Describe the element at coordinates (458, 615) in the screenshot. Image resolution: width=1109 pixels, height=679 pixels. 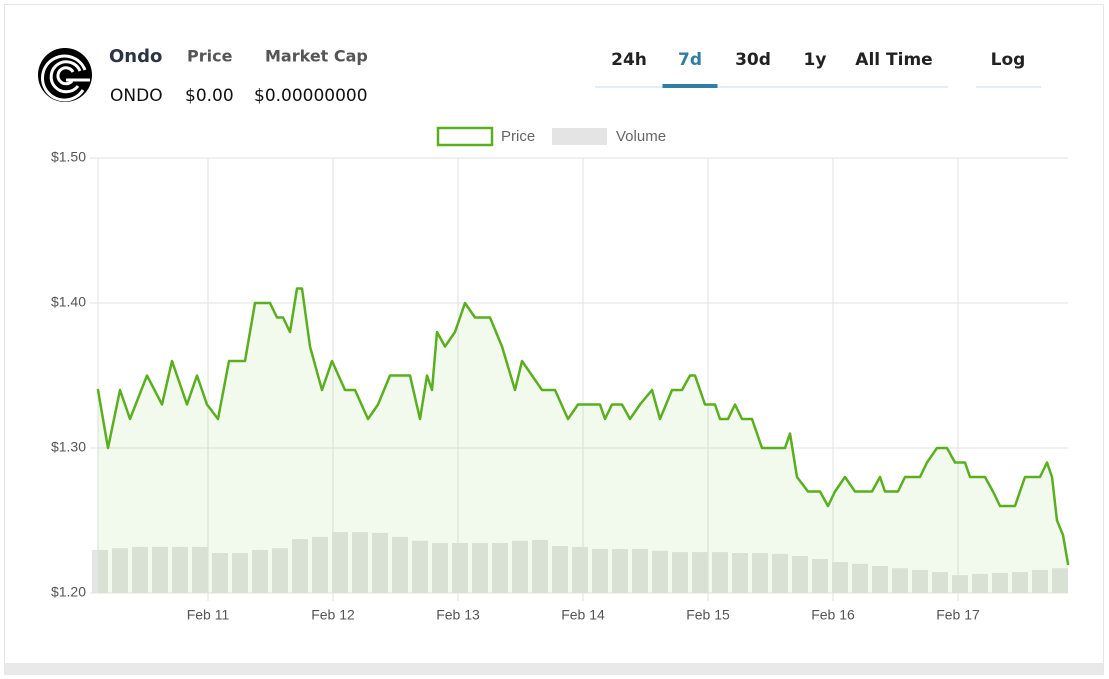
I see `x-tick-label: Feb 13` at that location.